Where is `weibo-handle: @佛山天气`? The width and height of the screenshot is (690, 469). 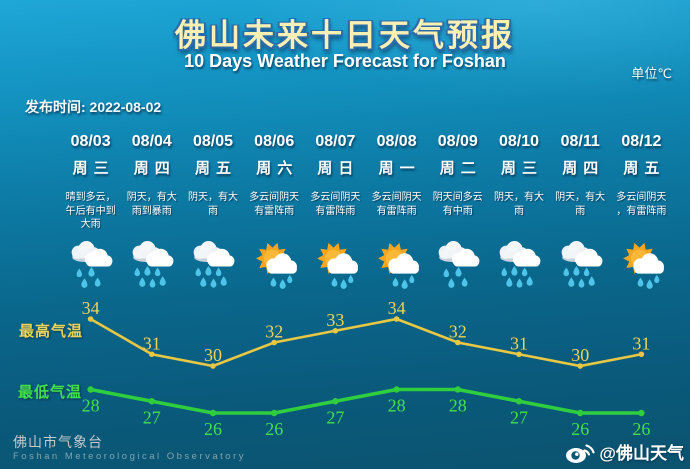 weibo-handle: @佛山天气 is located at coordinates (641, 453).